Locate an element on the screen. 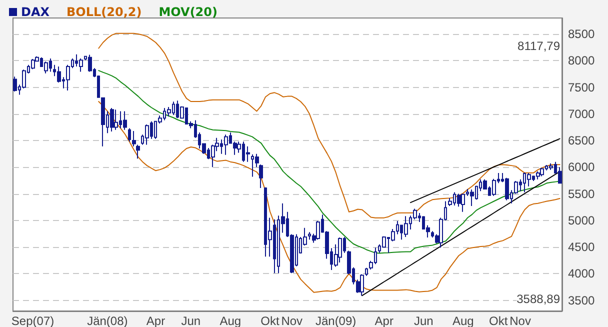 This screenshot has height=327, width=608. y-tick-label: 4000 is located at coordinates (582, 273).